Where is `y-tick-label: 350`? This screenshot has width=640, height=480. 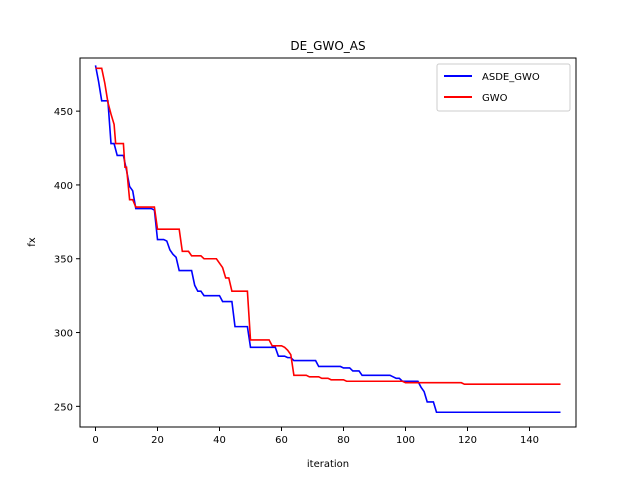
y-tick-label: 350 is located at coordinates (63, 260).